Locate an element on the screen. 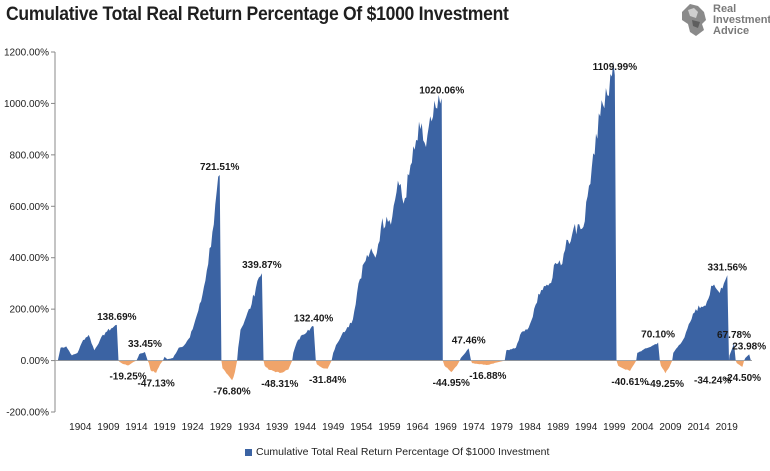  logo-line-2: Investment is located at coordinates (741, 20).